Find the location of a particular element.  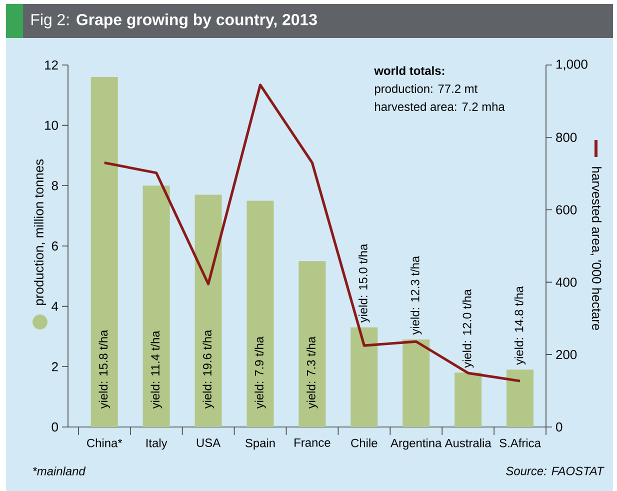

annotation: yield: 14.8 t/ha is located at coordinates (520, 325).